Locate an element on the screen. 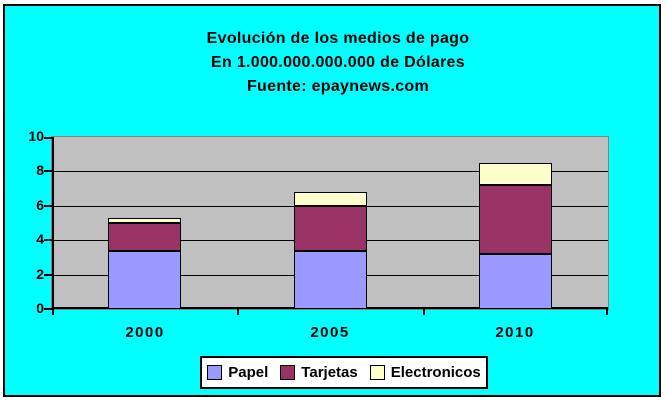  y-axis-label-6: 6 is located at coordinates (40, 205).